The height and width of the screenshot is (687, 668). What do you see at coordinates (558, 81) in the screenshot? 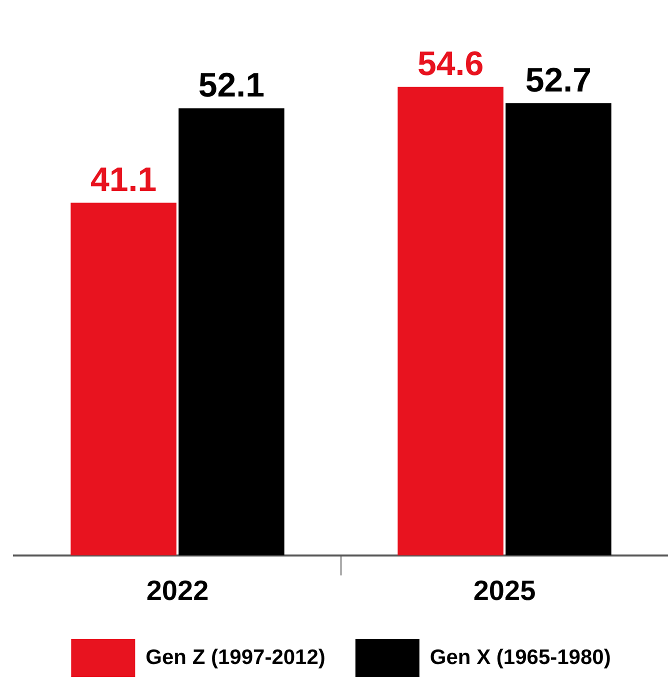
I see `data-label: 52.7` at bounding box center [558, 81].